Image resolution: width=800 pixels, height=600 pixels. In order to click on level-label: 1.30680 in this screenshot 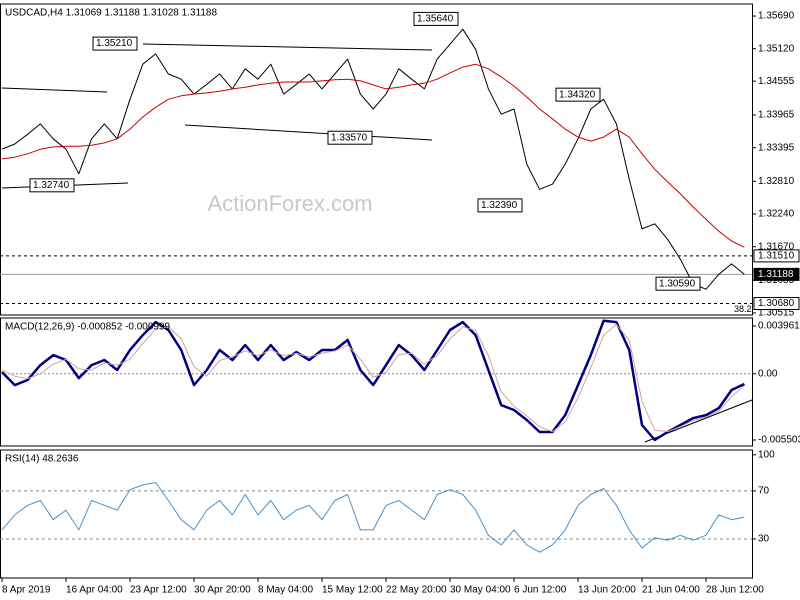, I will do `click(776, 303)`.